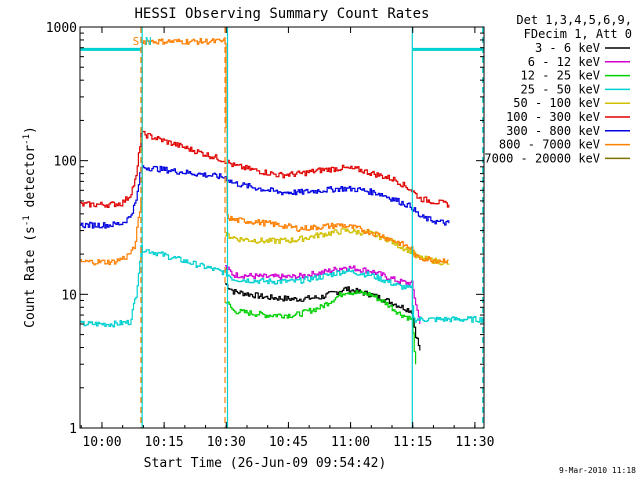 The image size is (640, 480). What do you see at coordinates (30, 227) in the screenshot?
I see `y-axis-label: Count Rate (s-1 detector-1)` at bounding box center [30, 227].